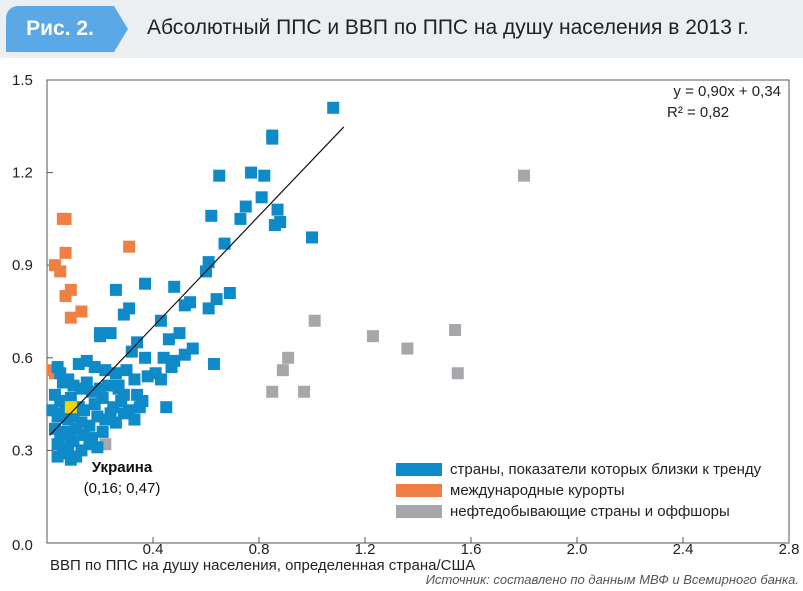  I want to click on origin-tick-label: 0.0, so click(22, 545).